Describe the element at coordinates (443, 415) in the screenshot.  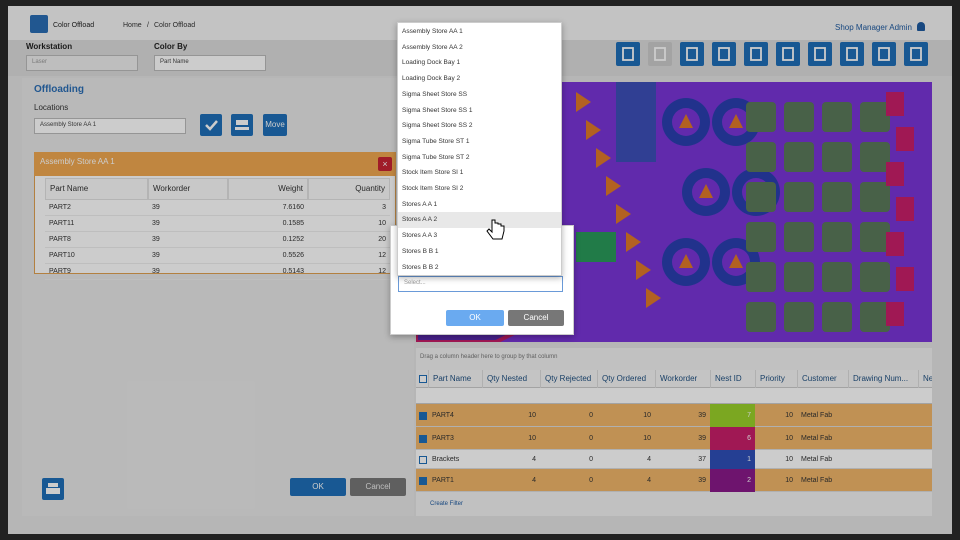
I see `grid-cell: PART4` at that location.